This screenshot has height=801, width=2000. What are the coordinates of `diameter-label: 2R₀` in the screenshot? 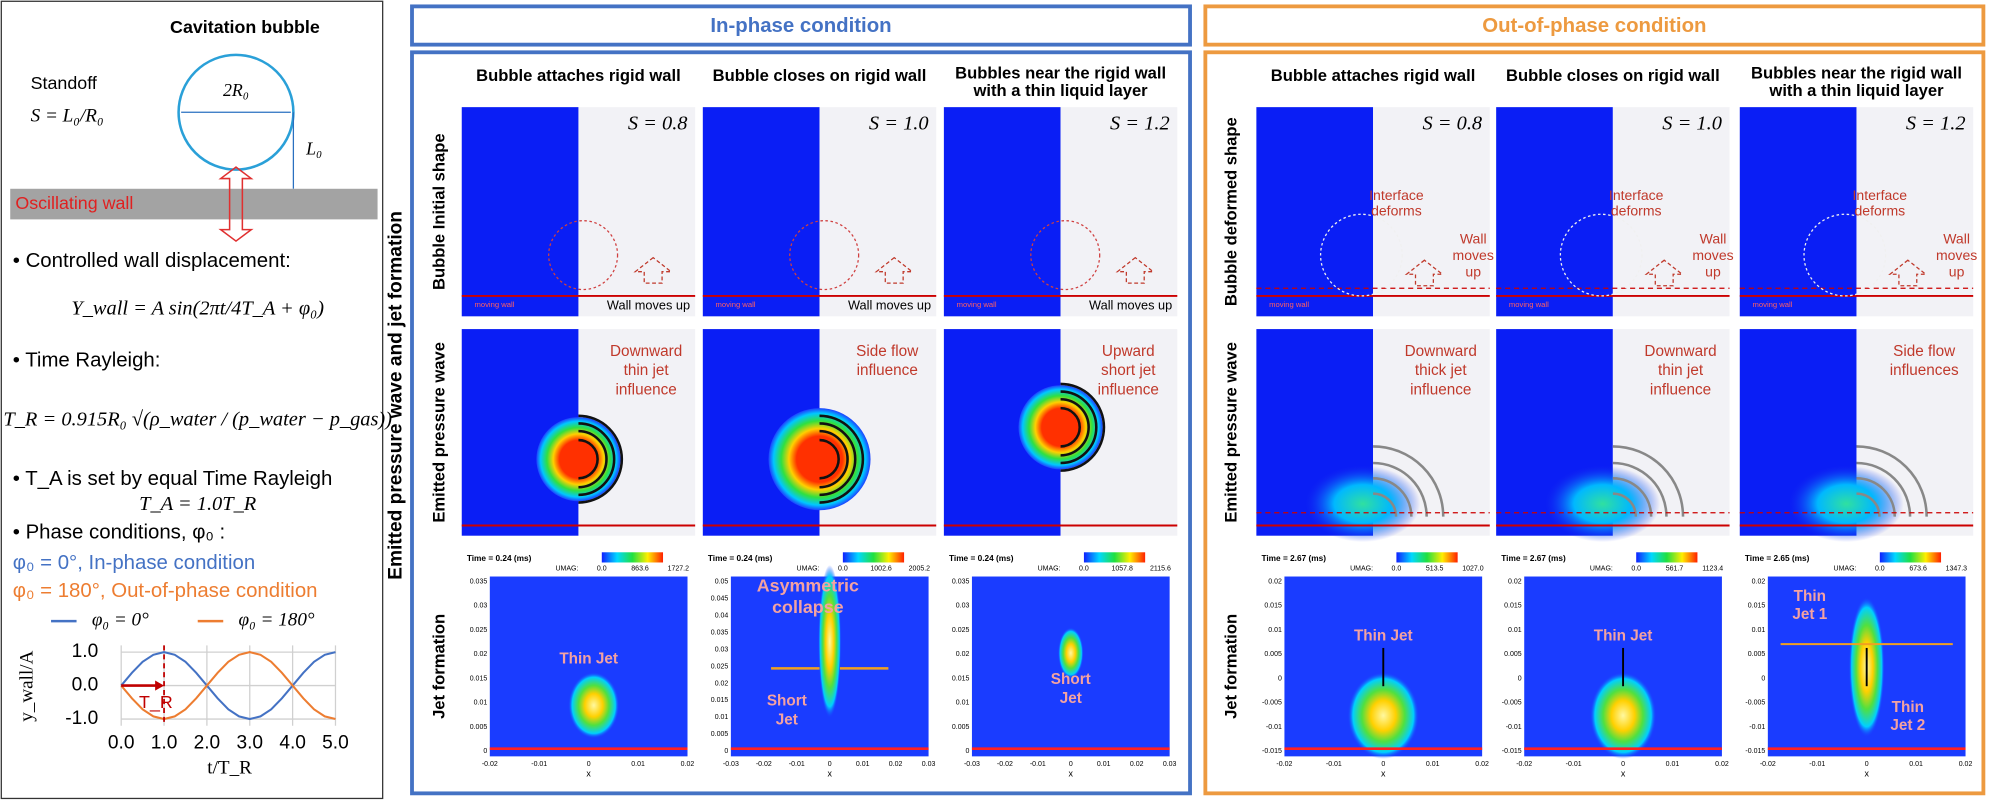 It's located at (236, 90).